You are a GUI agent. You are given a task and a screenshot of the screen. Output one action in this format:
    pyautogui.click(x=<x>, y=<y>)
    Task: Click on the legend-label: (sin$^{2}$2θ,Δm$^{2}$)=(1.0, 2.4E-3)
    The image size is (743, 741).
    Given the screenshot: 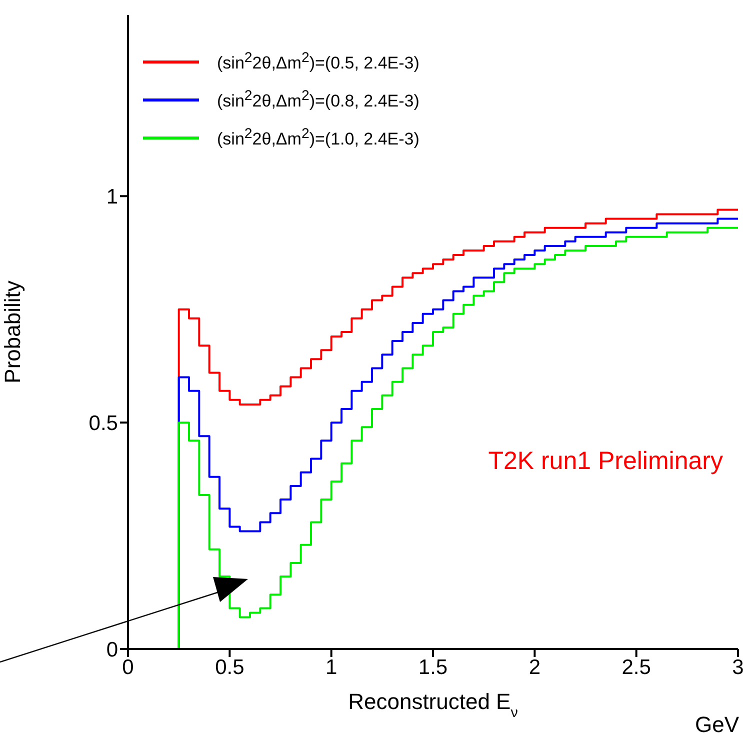 What is the action you would take?
    pyautogui.click(x=318, y=138)
    